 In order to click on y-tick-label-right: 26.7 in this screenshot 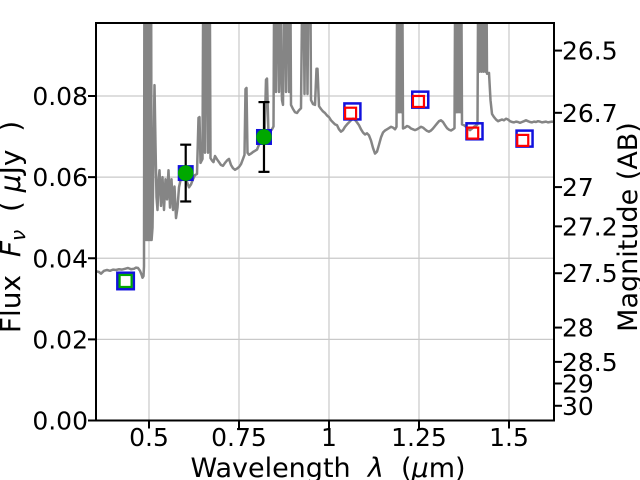, I will do `click(590, 113)`.